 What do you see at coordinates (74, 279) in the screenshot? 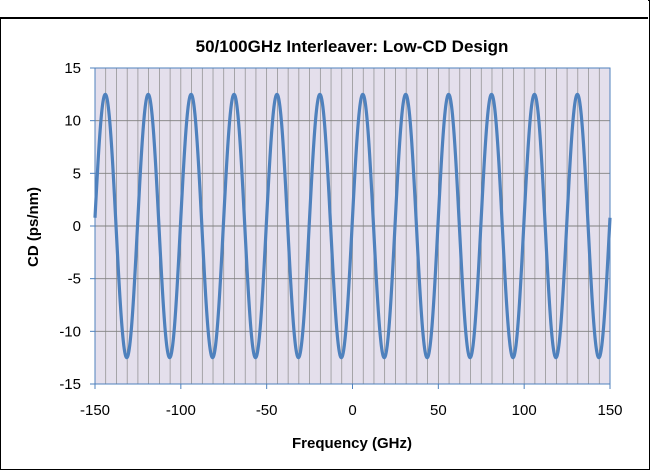
I see `y-tick-label: -5` at bounding box center [74, 279].